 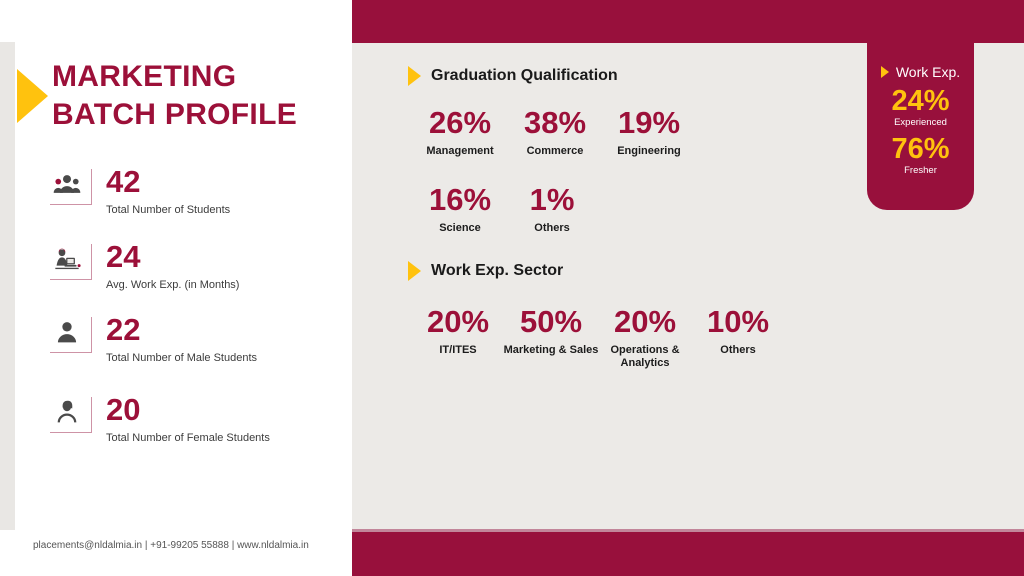 I want to click on fresher-percent: 76%, so click(x=920, y=149).